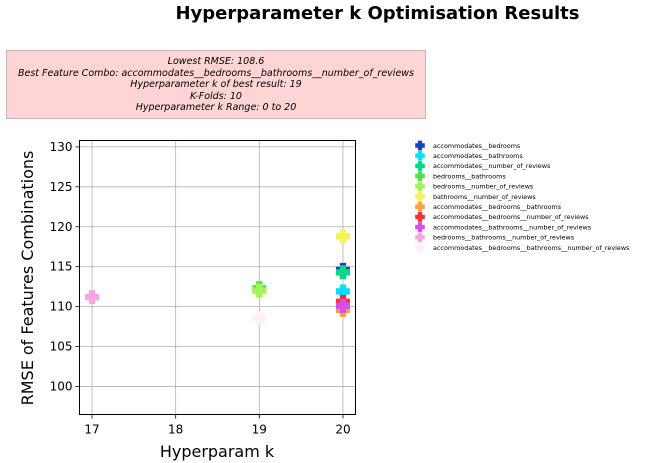 Image resolution: width=651 pixels, height=463 pixels. Describe the element at coordinates (478, 156) in the screenshot. I see `legend-entry-label: accommodates__bathrooms` at that location.